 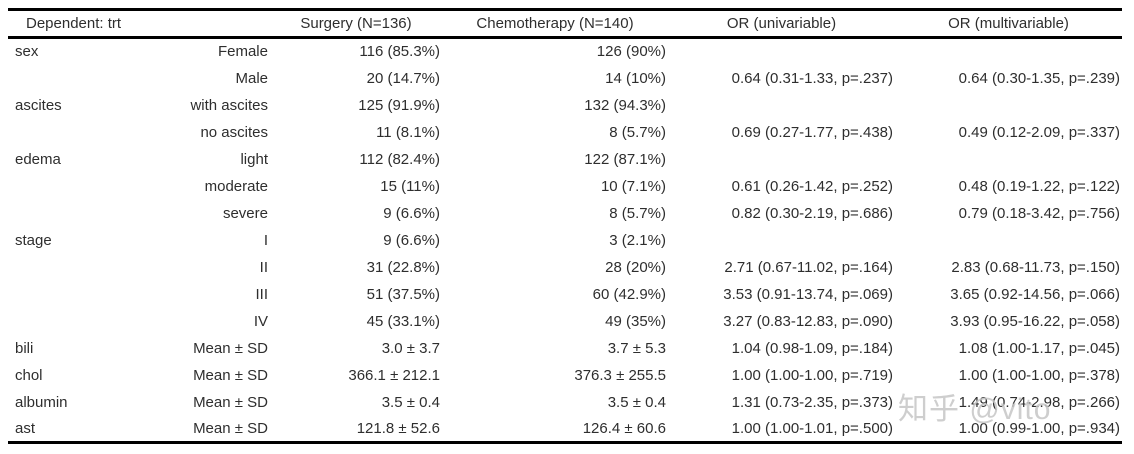 I want to click on cell-chemotherapy: 122 (87.1%), so click(x=625, y=159).